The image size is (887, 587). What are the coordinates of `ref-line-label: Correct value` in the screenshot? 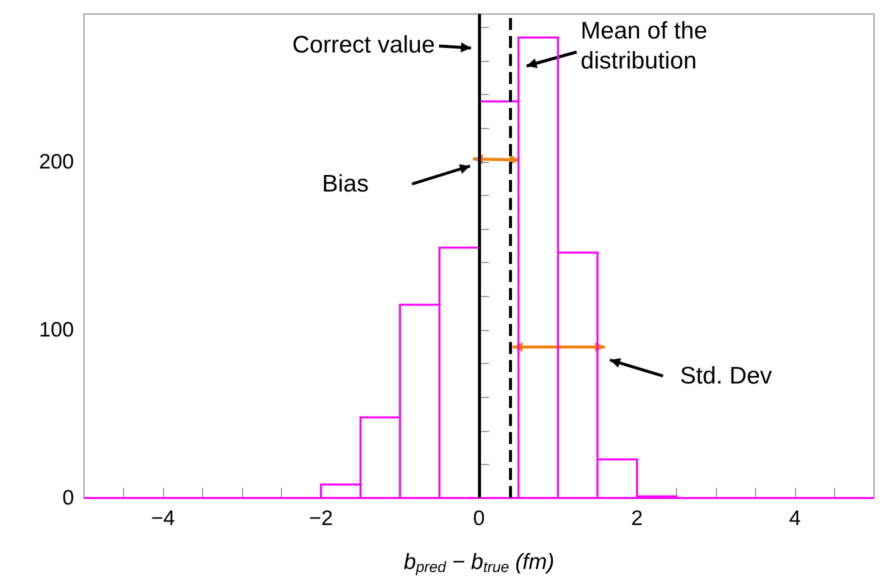 It's located at (364, 45).